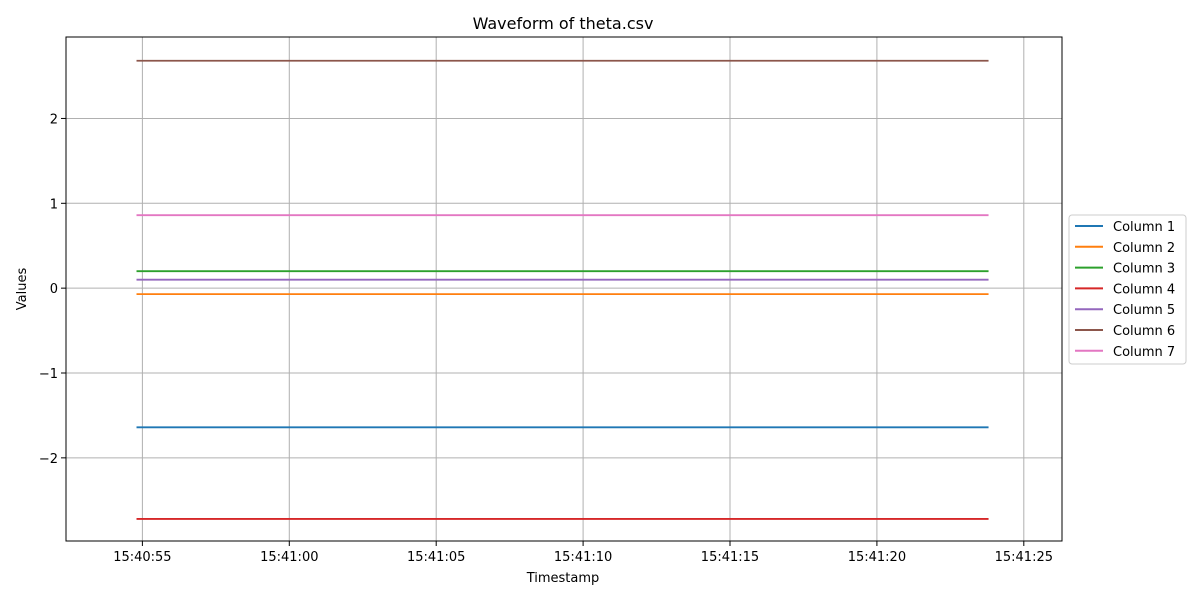 The width and height of the screenshot is (1200, 600). Describe the element at coordinates (48, 459) in the screenshot. I see `y-tick-label: −2` at that location.